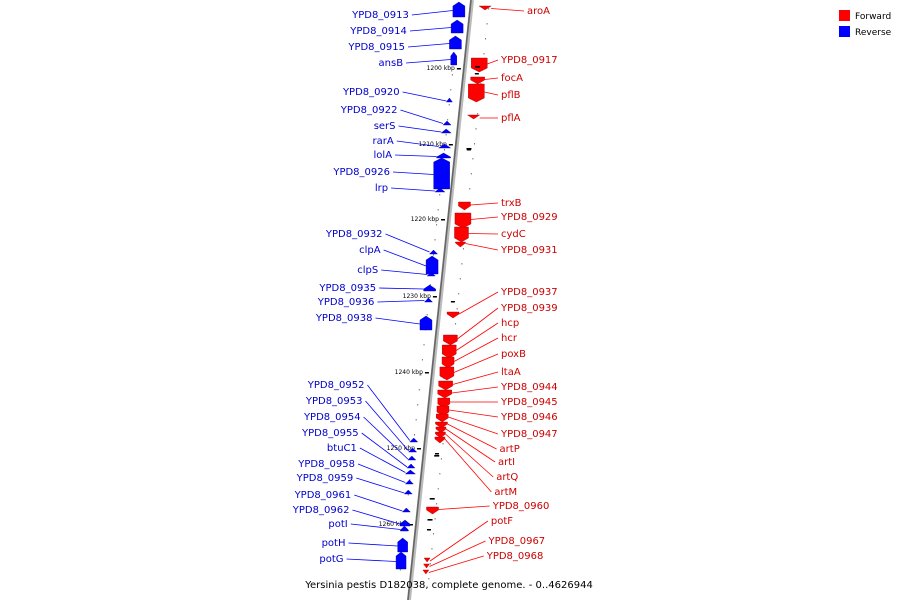 This screenshot has width=900, height=600. I want to click on forward-gene-label: artP, so click(510, 449).